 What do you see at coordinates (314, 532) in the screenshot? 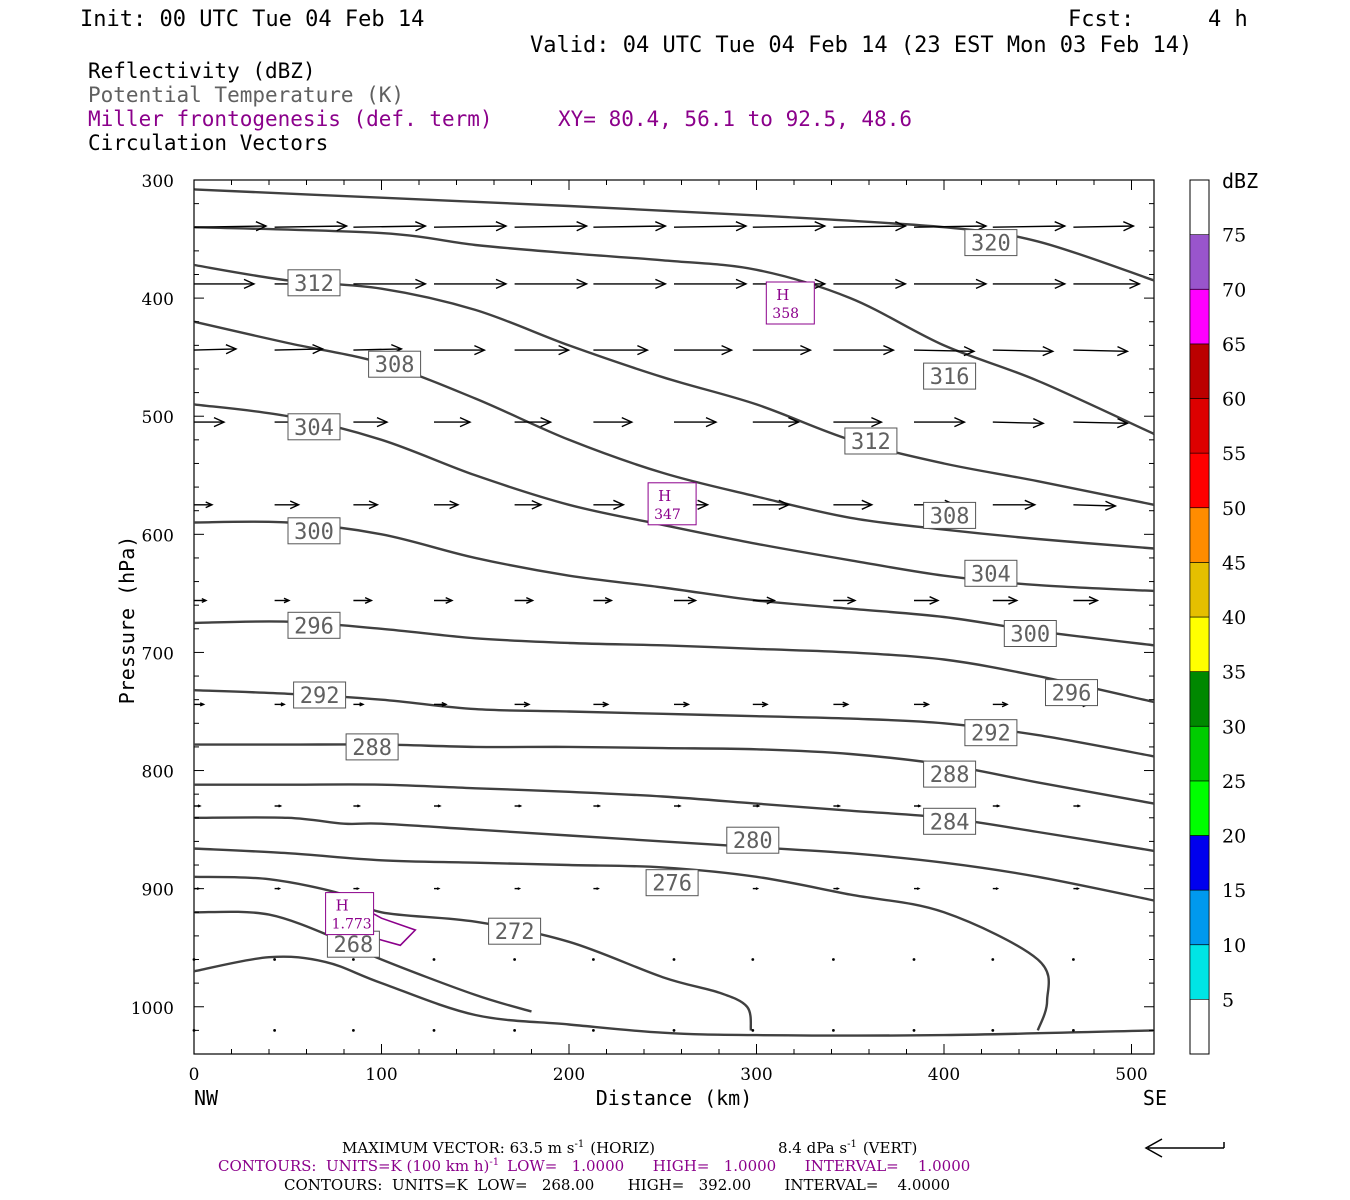
I see `svg-text: 300` at bounding box center [314, 532].